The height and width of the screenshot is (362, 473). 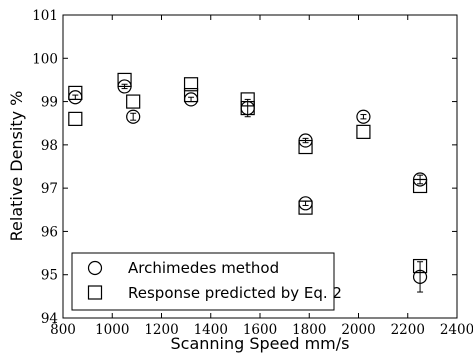 What do you see at coordinates (16, 166) in the screenshot?
I see `y-axis-title: Relative Density %` at bounding box center [16, 166].